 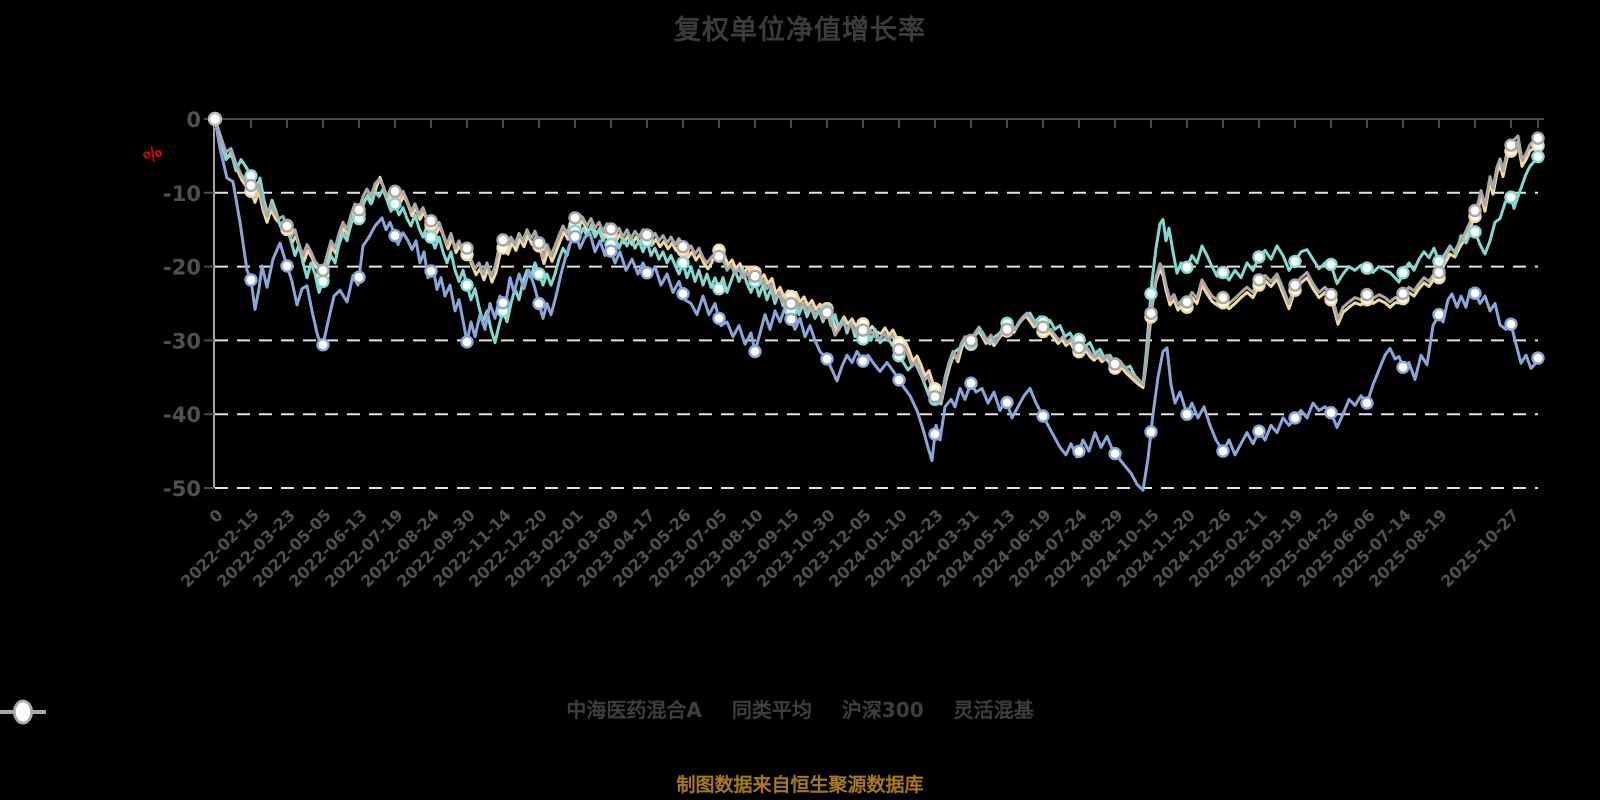 I want to click on y-axis-tick-label: -50, so click(x=182, y=489).